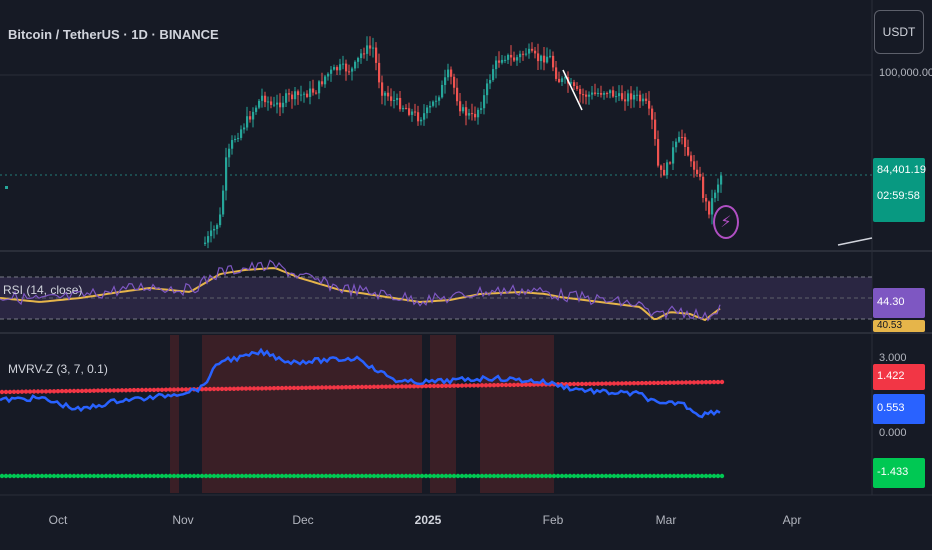  I want to click on last-price-value: 84,401.19, so click(901, 170).